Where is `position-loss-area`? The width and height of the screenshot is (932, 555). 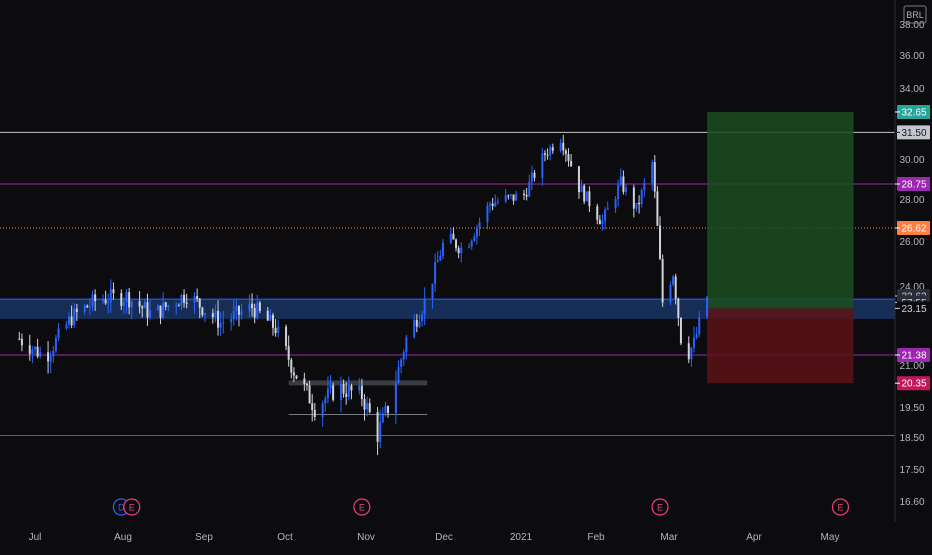
position-loss-area is located at coordinates (780, 346).